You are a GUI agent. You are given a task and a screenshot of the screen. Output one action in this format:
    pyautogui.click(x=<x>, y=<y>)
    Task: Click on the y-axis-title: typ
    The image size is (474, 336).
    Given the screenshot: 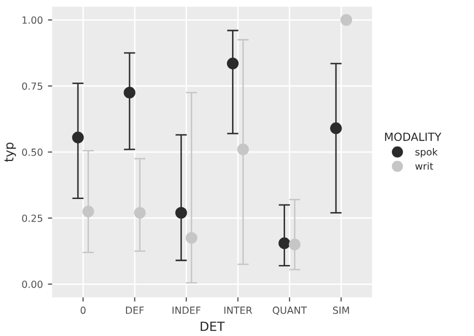 What is the action you would take?
    pyautogui.click(x=10, y=152)
    